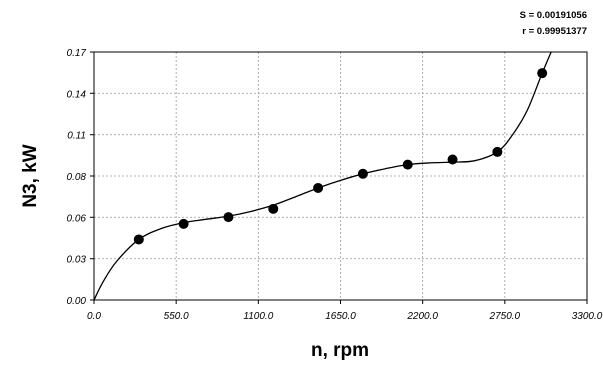 This screenshot has width=603, height=365. What do you see at coordinates (76, 136) in the screenshot?
I see `y-tick-label: 0.11` at bounding box center [76, 136].